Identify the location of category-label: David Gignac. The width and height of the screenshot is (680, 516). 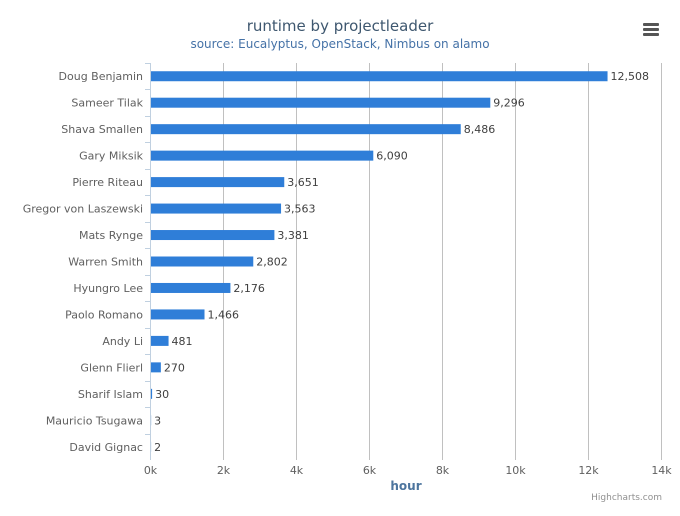
(106, 447).